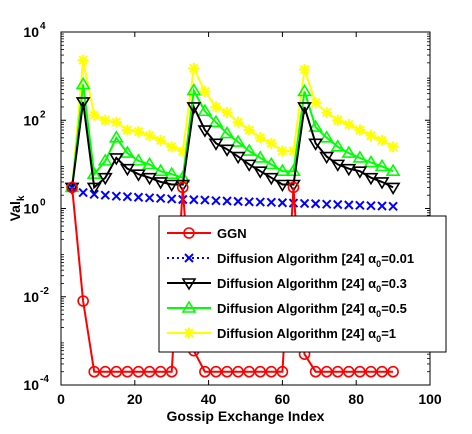  I want to click on legend-label: Diffusion Algorithm [24] α0=0.01, so click(315, 260).